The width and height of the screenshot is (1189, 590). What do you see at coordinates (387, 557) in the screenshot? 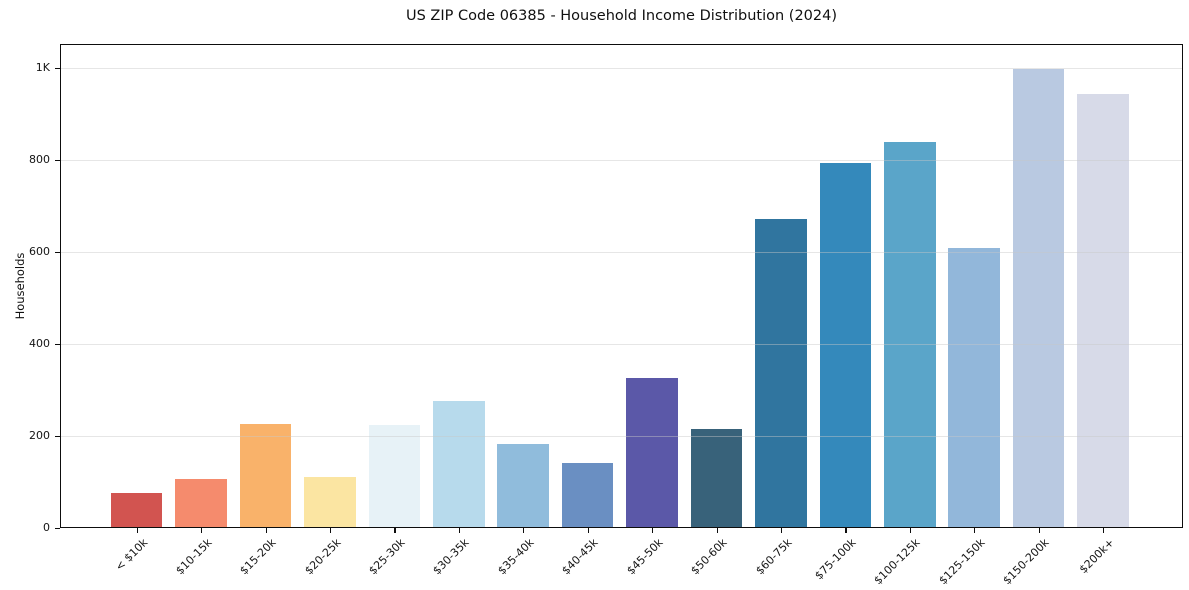
I see `x-tick-label: $25-30k` at bounding box center [387, 557].